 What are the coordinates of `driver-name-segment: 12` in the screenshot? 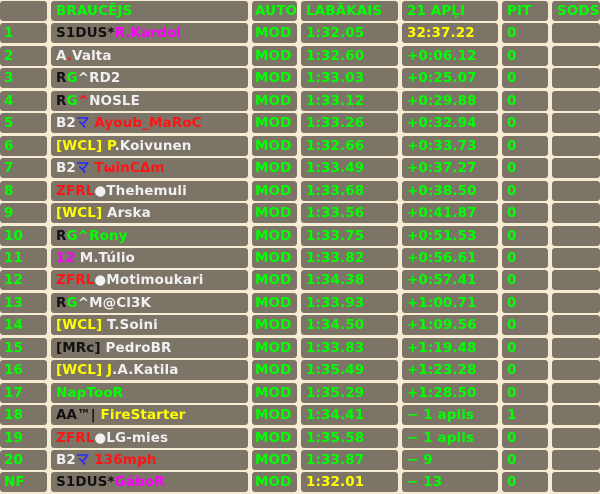 It's located at (65, 257).